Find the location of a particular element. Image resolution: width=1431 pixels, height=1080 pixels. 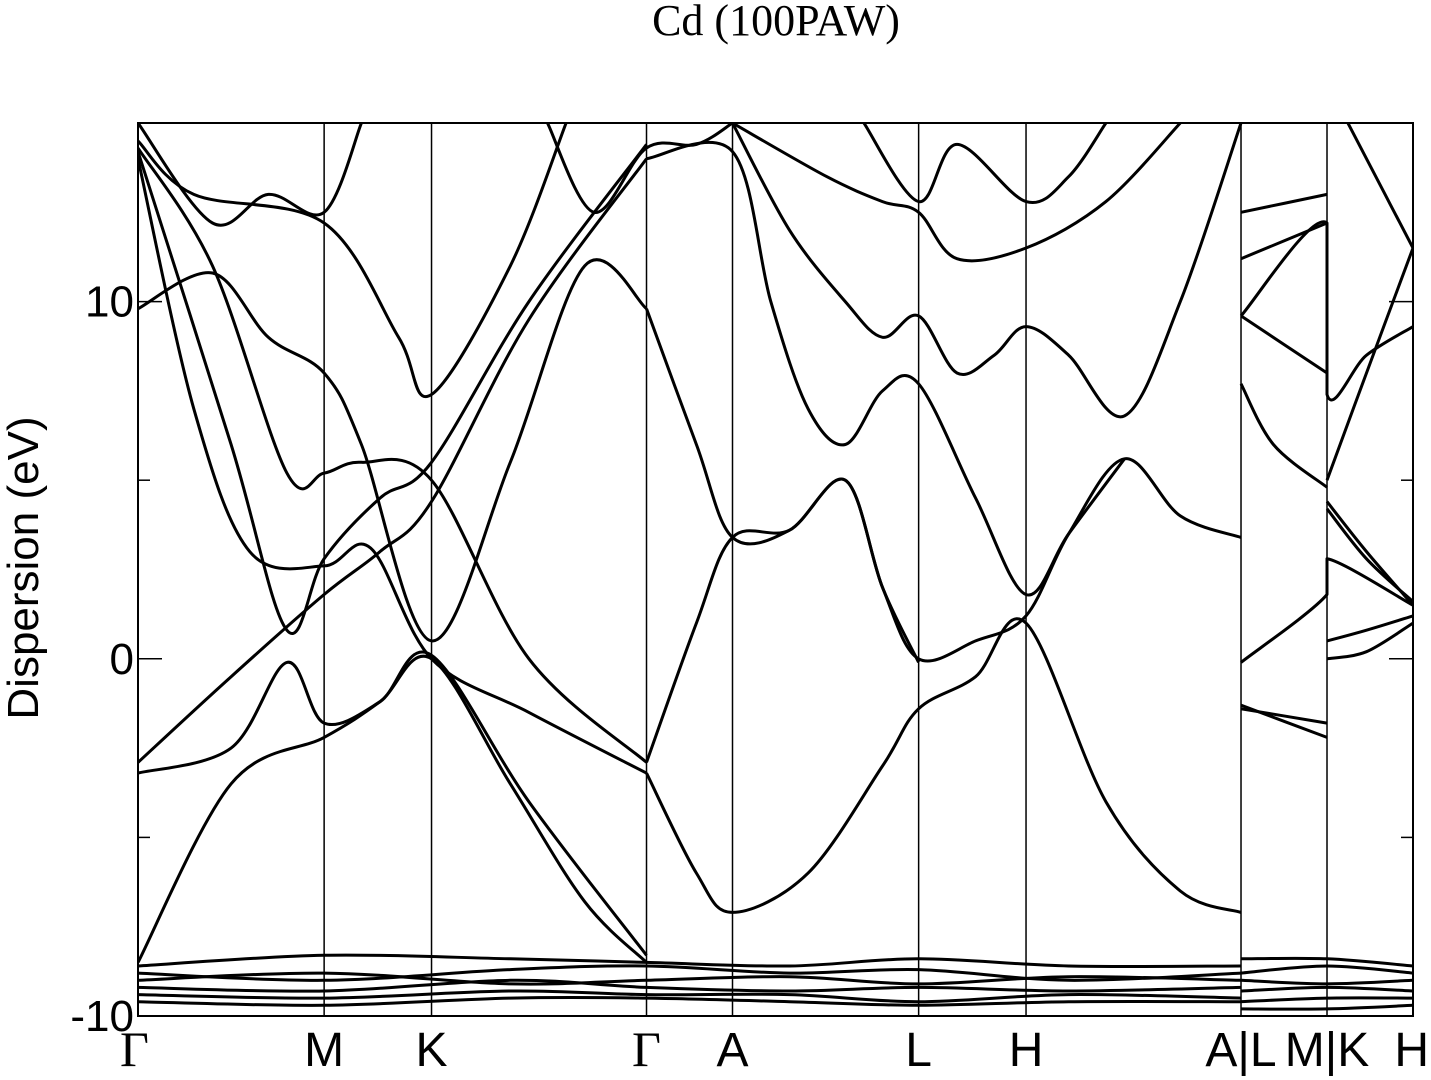

y-axis-label: Dispersion (eV) is located at coordinates (24, 567).